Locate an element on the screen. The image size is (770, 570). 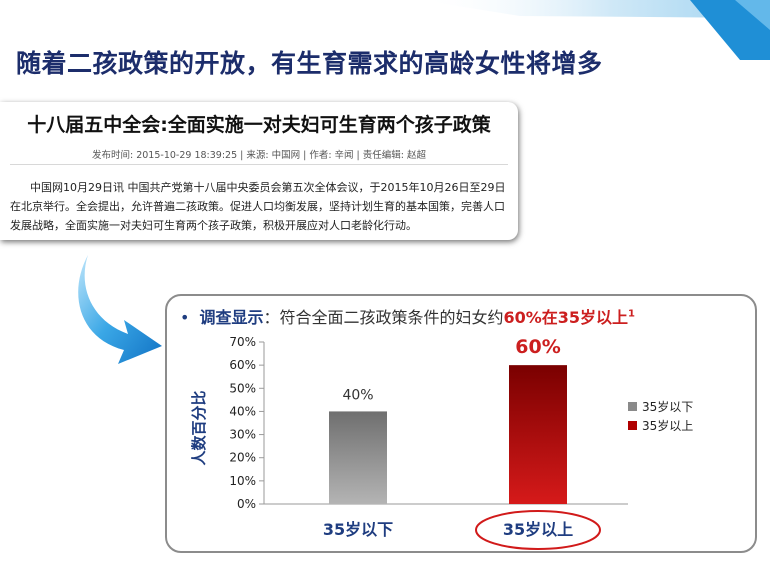
y-tick-label: 70% is located at coordinates (242, 342).